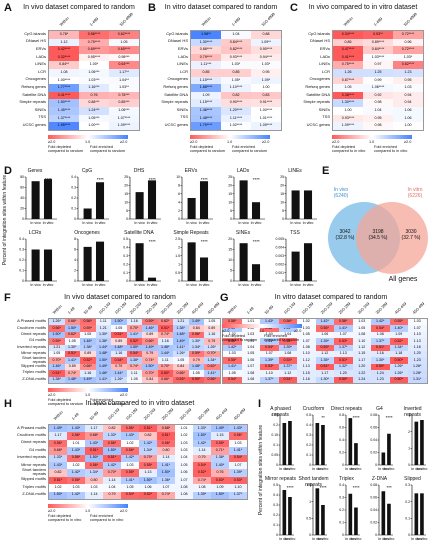  What do you see at coordinates (256, 179) in the screenshot?
I see `d-significance: ****` at bounding box center [256, 179].